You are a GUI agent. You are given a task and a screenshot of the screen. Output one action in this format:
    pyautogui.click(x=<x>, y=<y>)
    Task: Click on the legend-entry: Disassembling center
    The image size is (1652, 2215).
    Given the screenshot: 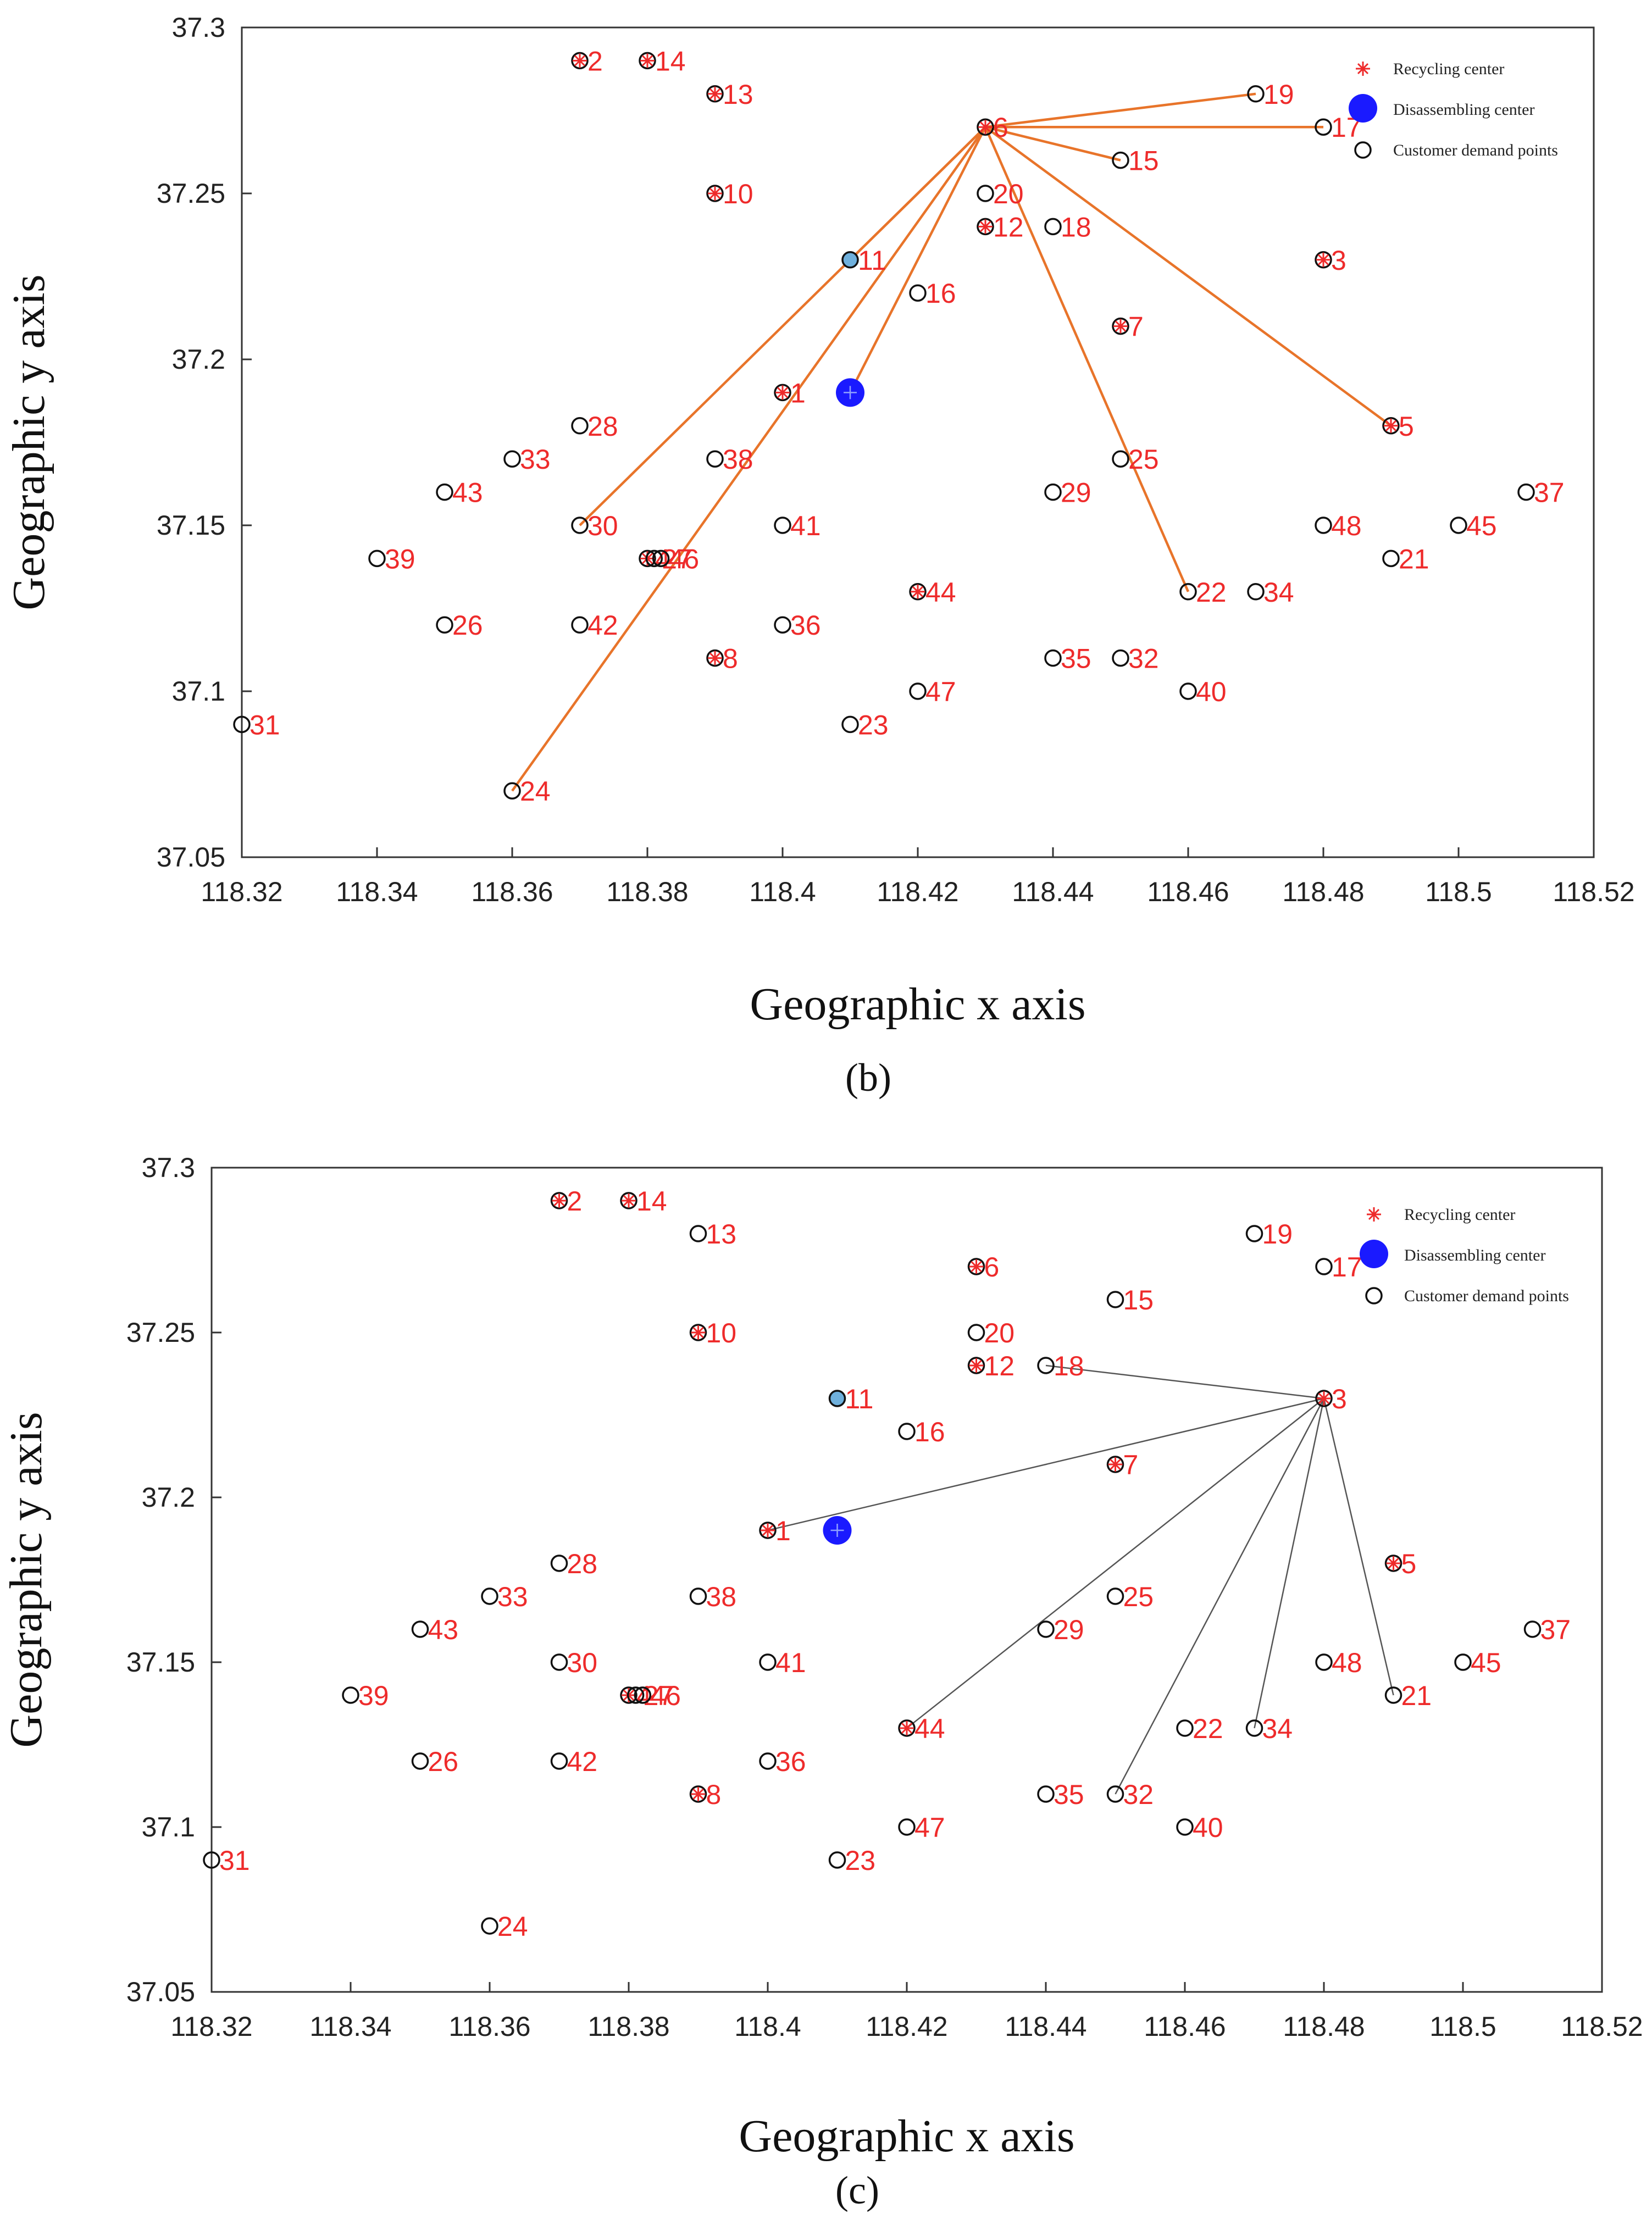 What is the action you would take?
    pyautogui.click(x=1463, y=110)
    